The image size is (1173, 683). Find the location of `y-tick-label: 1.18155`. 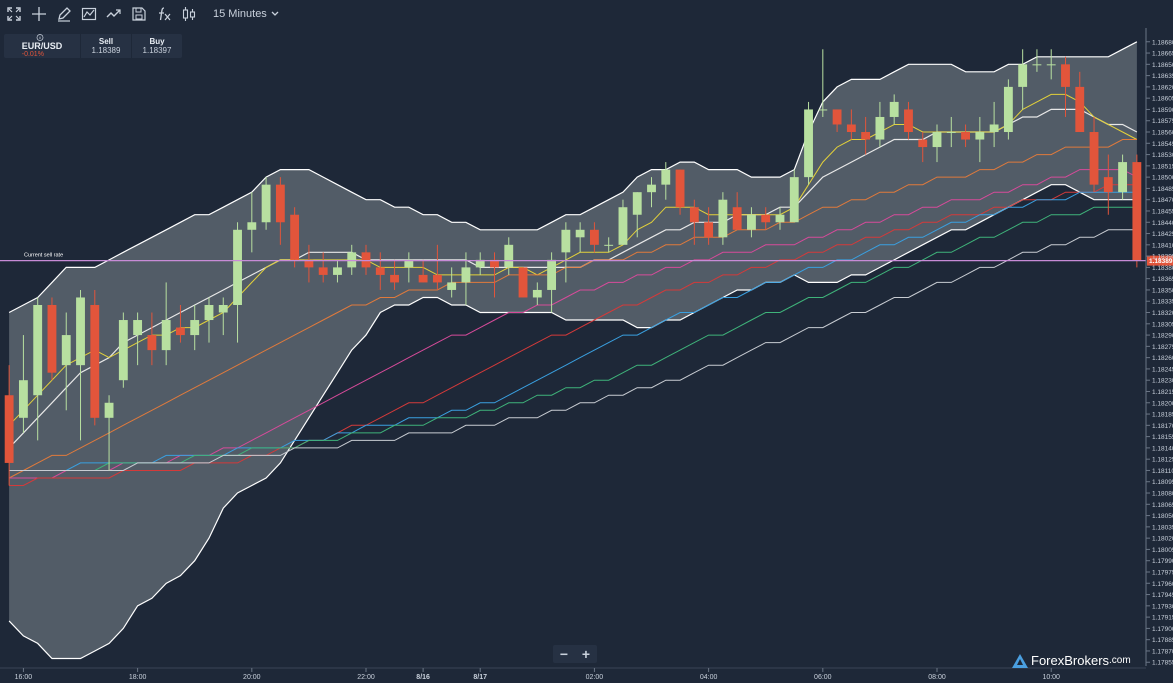

y-tick-label: 1.18155 is located at coordinates (1162, 437).